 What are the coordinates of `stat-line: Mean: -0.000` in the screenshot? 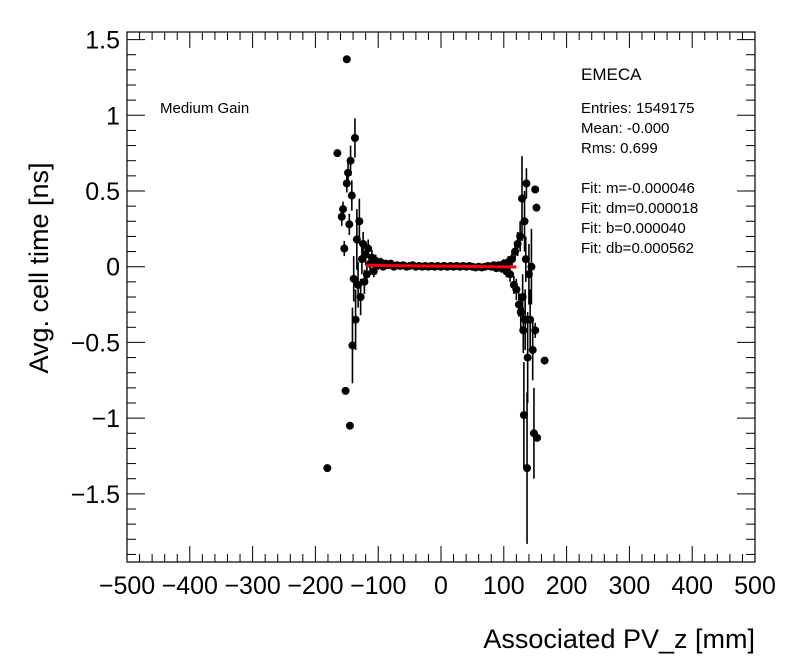 It's located at (625, 128).